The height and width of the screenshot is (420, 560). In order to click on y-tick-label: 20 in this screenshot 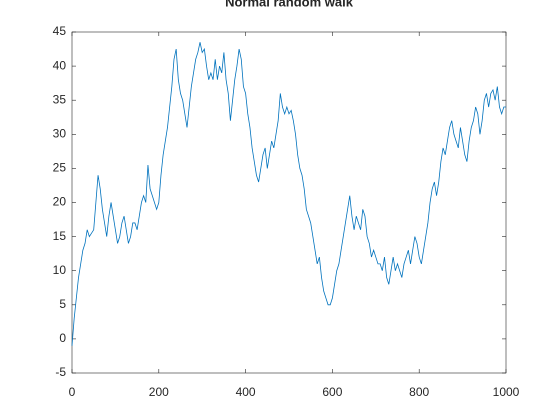, I will do `click(60, 202)`.